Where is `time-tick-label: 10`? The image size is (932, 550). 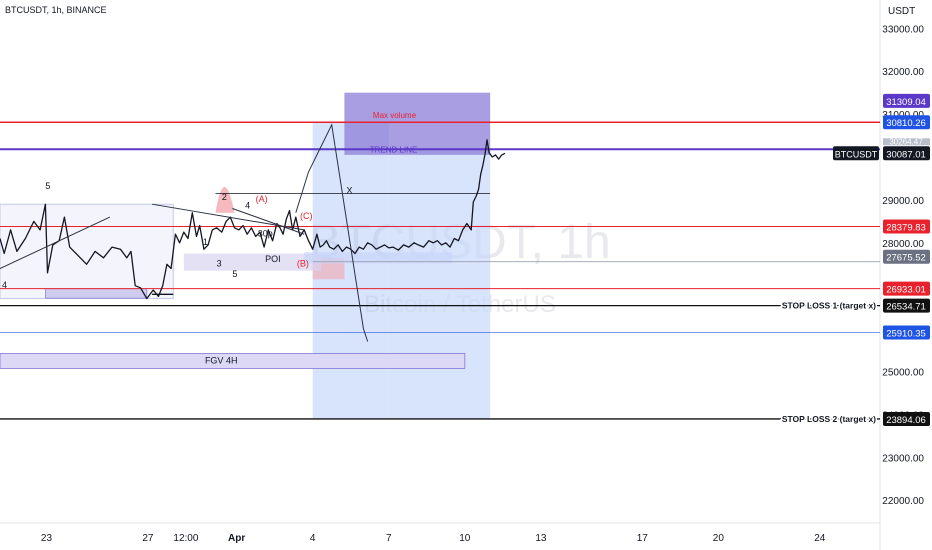
time-tick-label: 10 is located at coordinates (465, 538).